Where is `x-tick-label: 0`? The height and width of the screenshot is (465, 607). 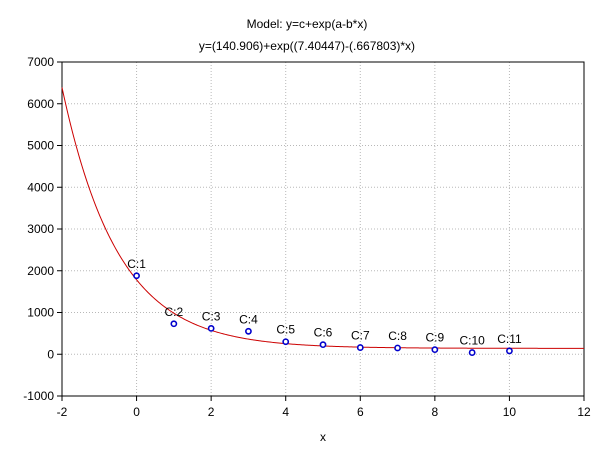 x-tick-label: 0 is located at coordinates (136, 412).